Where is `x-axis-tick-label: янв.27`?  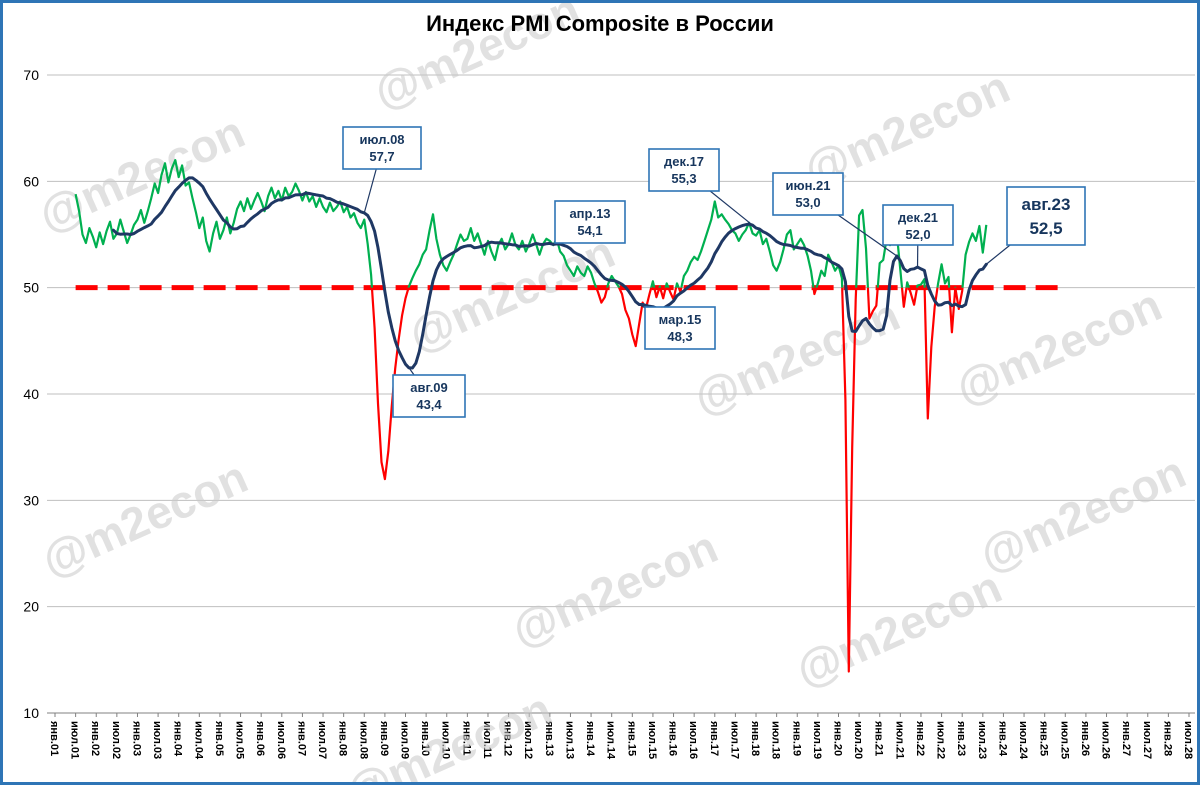 x-axis-tick-label: янв.27 is located at coordinates (1126, 738).